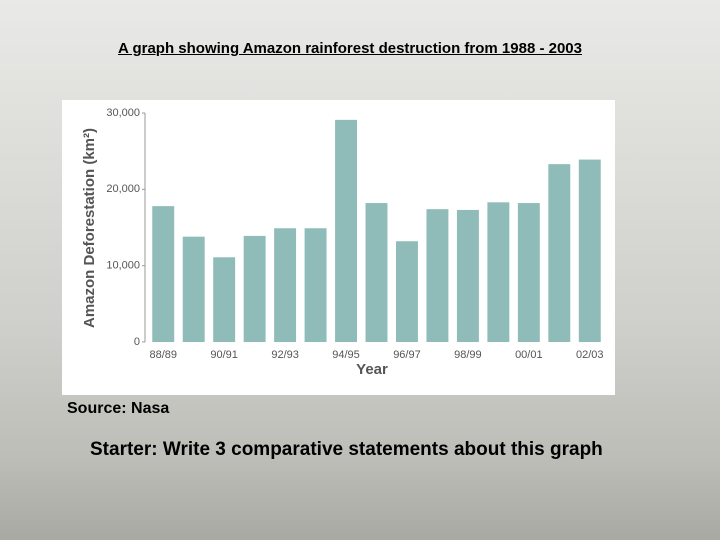  I want to click on x-tick-label: 90/91, so click(224, 355).